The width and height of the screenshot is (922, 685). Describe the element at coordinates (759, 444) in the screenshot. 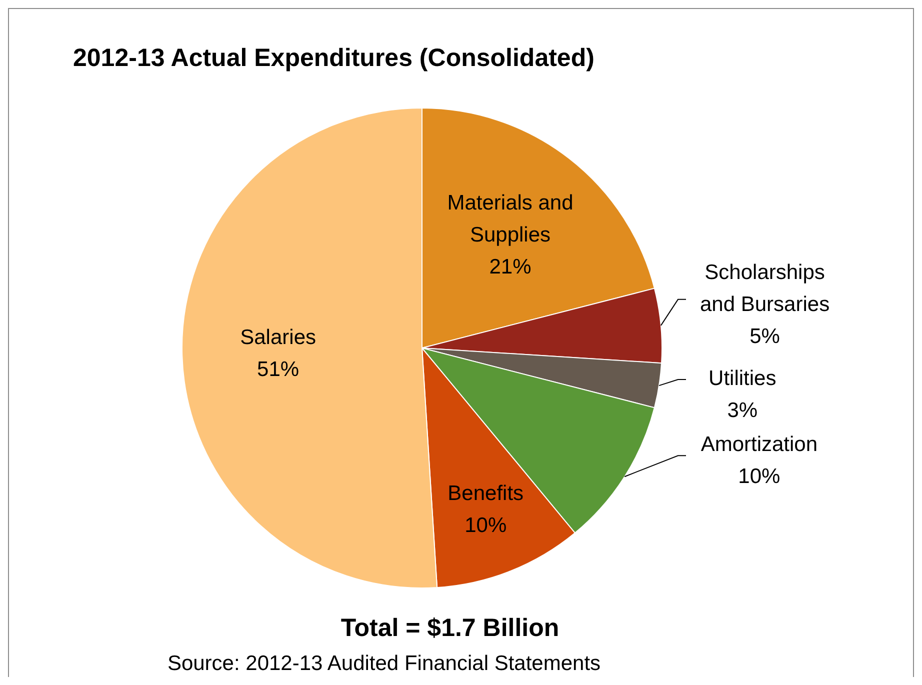

I see `slice-label: Amortization` at that location.